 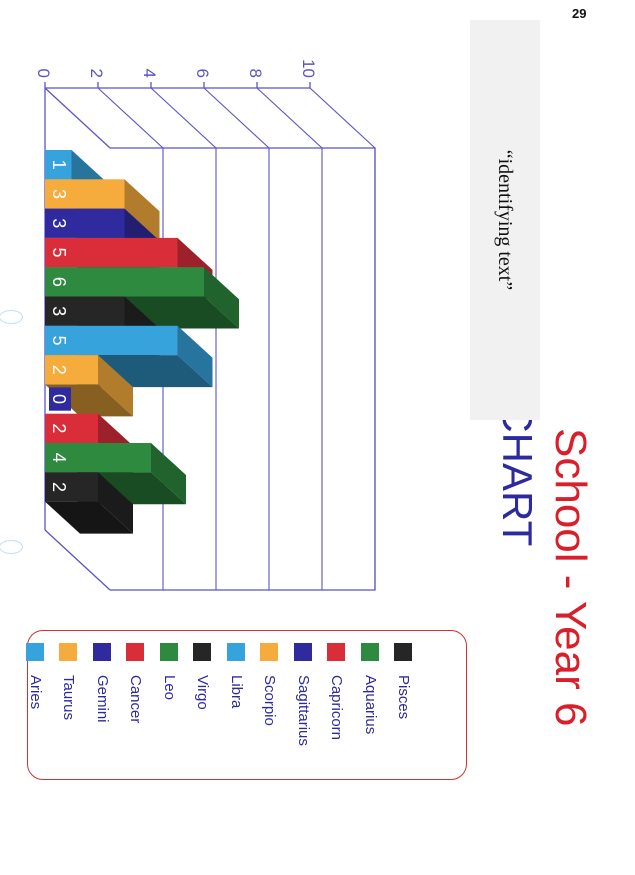 I want to click on bar-libra, so click(x=111, y=340).